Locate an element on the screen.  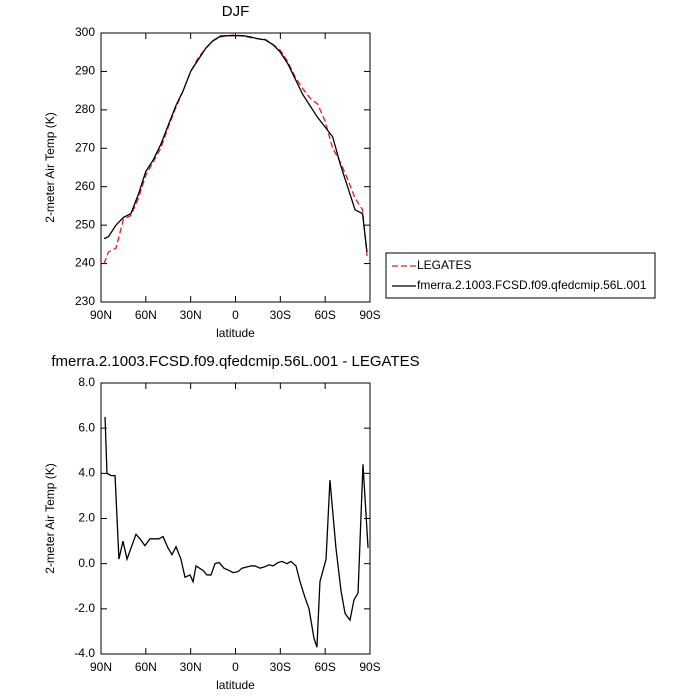
legend-label: LEGATES is located at coordinates (444, 265).